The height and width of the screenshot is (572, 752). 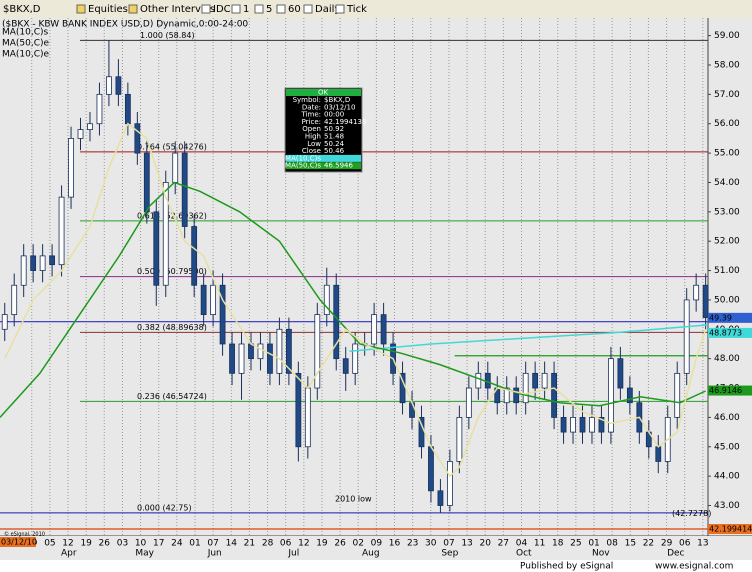 I want to click on fib-label: 0.236 (46.54724), so click(x=172, y=396).